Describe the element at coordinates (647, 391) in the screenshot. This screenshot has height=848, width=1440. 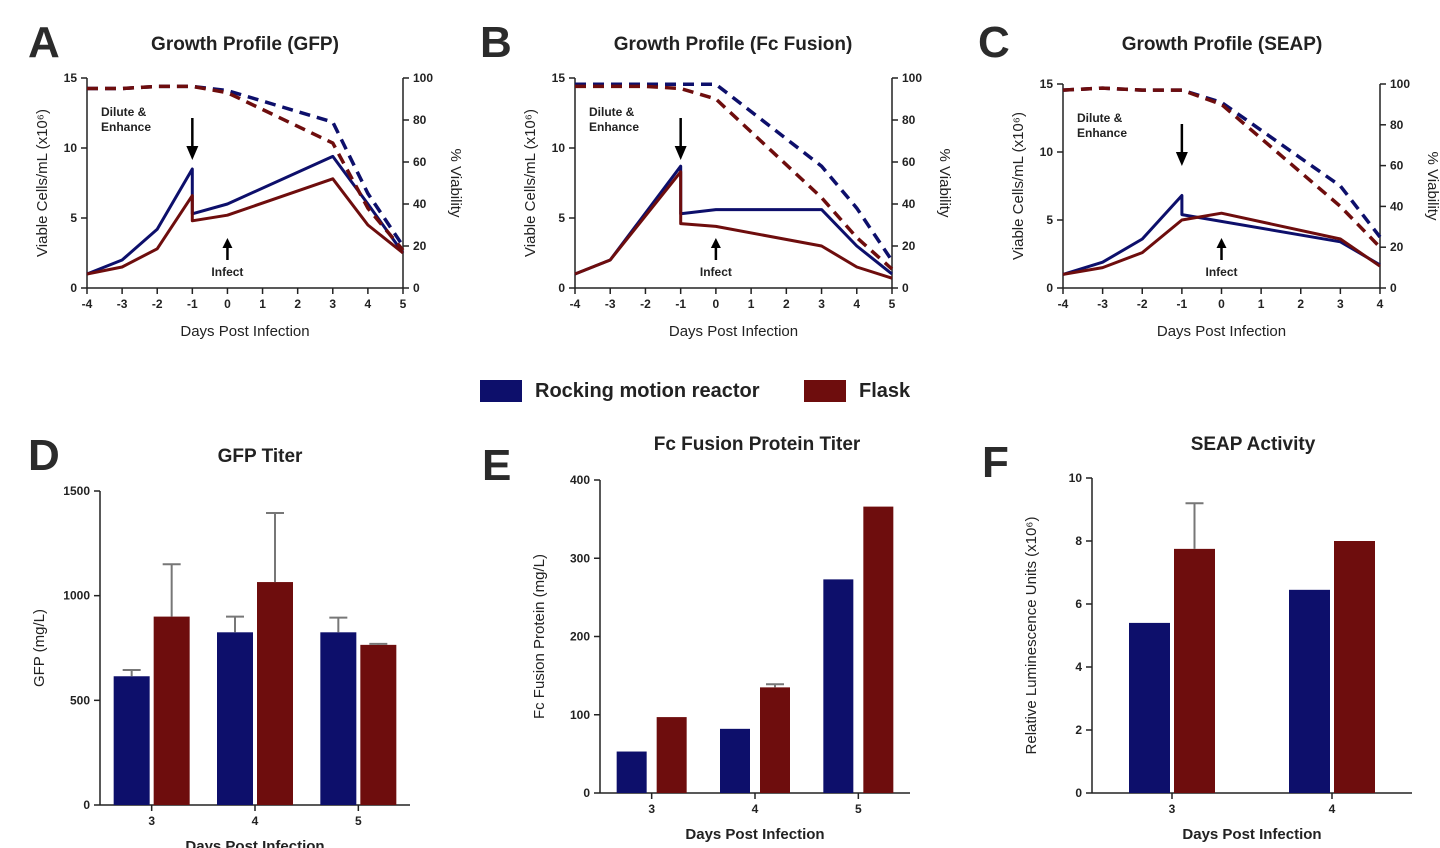
I see `legend-label: Rocking motion reactor` at that location.